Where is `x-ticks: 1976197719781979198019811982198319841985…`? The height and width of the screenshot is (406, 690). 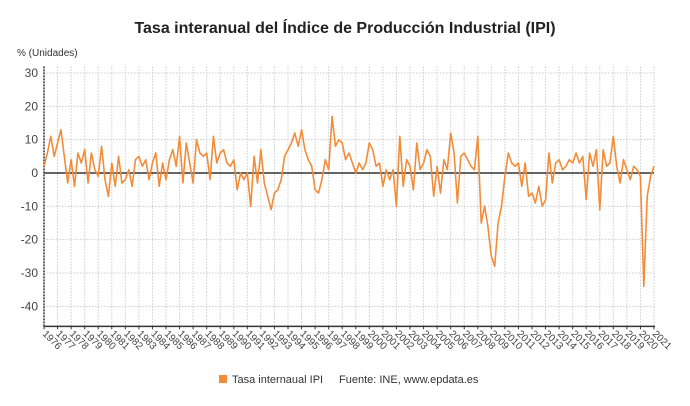 x-ticks: 1976197719781979198019811982198319841985… is located at coordinates (357, 339).